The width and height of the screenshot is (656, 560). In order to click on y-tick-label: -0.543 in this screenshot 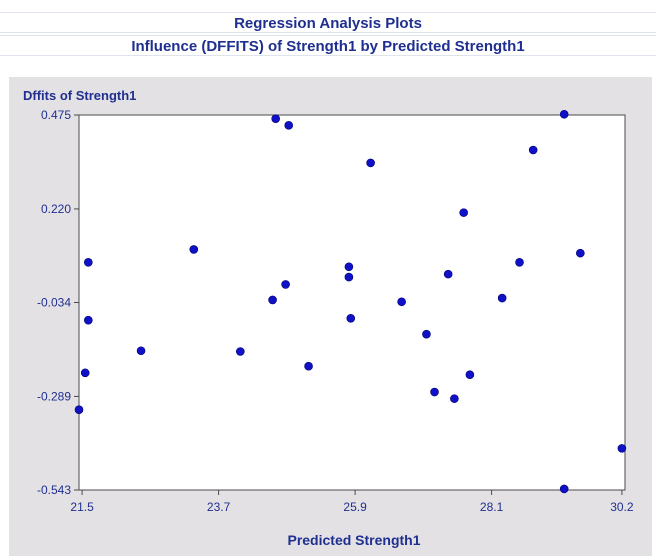, I will do `click(54, 490)`.